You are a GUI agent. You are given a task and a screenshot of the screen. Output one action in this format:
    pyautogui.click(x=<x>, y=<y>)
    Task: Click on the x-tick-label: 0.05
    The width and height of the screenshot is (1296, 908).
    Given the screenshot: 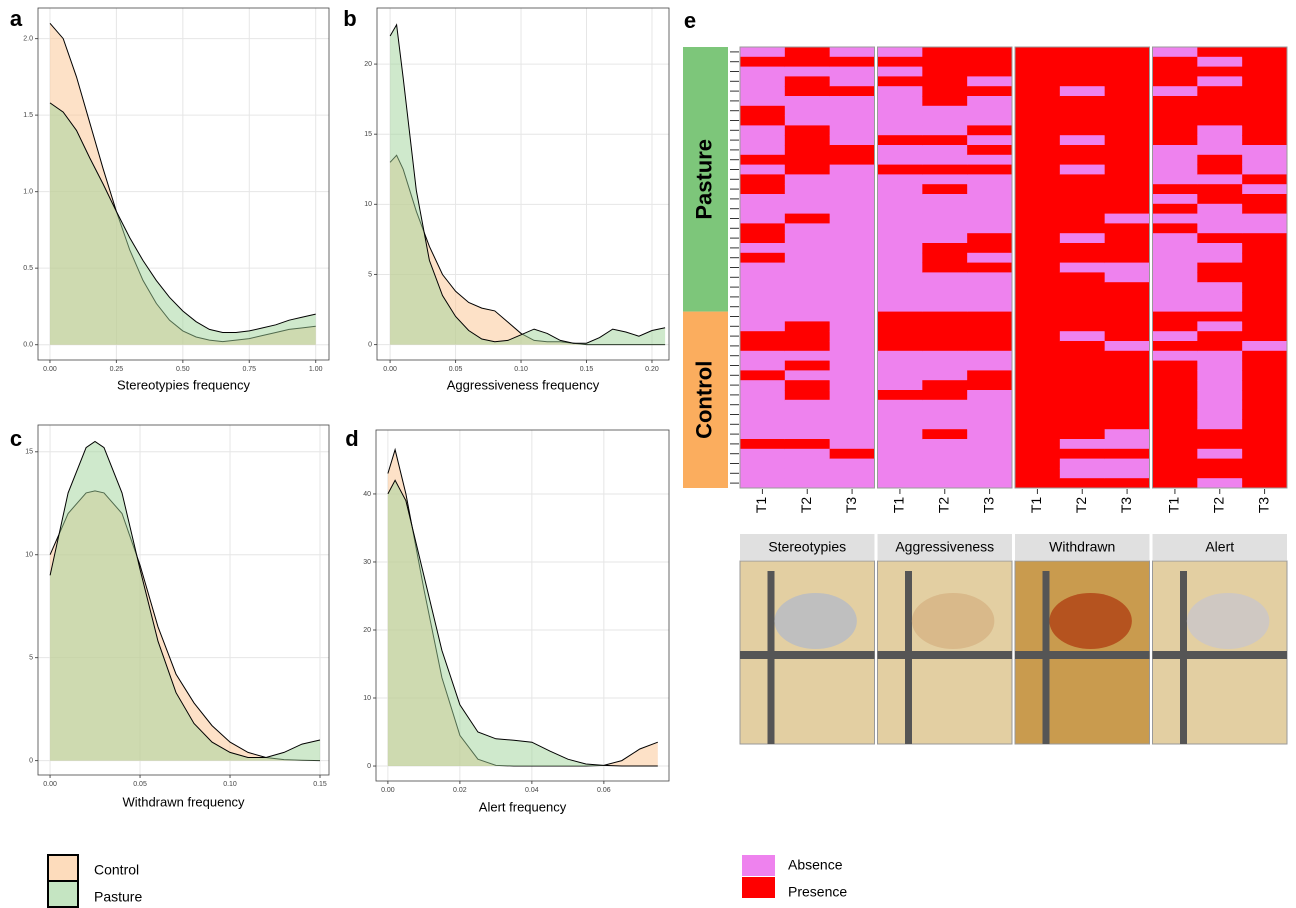 What is the action you would take?
    pyautogui.click(x=456, y=369)
    